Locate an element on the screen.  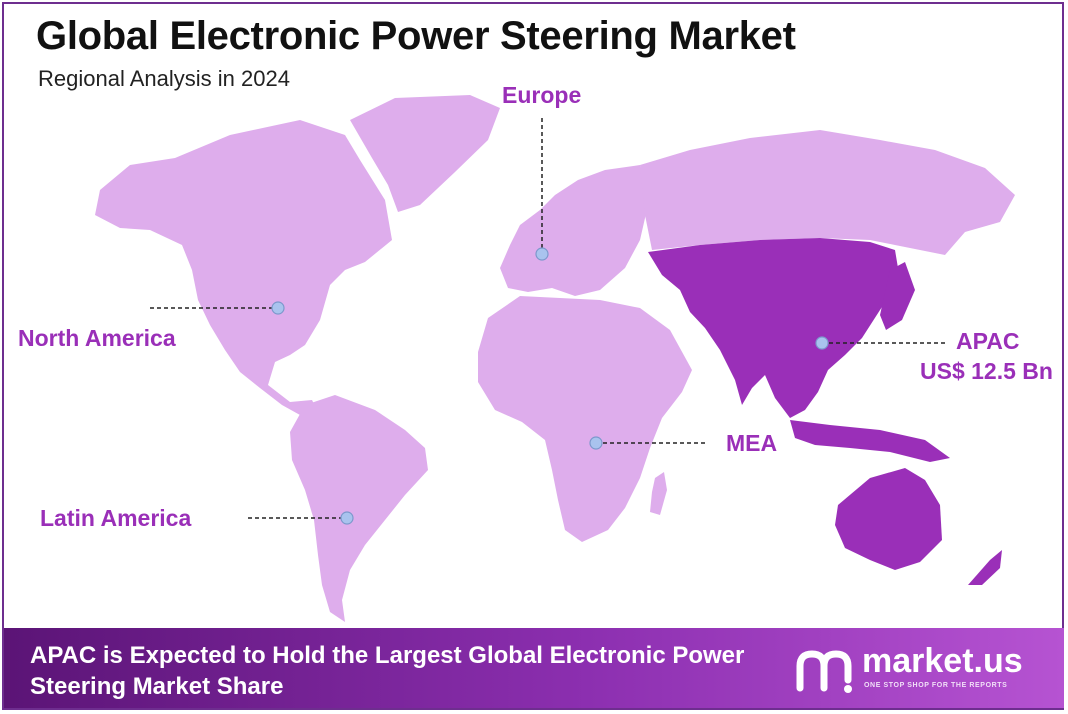
mea-marker is located at coordinates (596, 443).